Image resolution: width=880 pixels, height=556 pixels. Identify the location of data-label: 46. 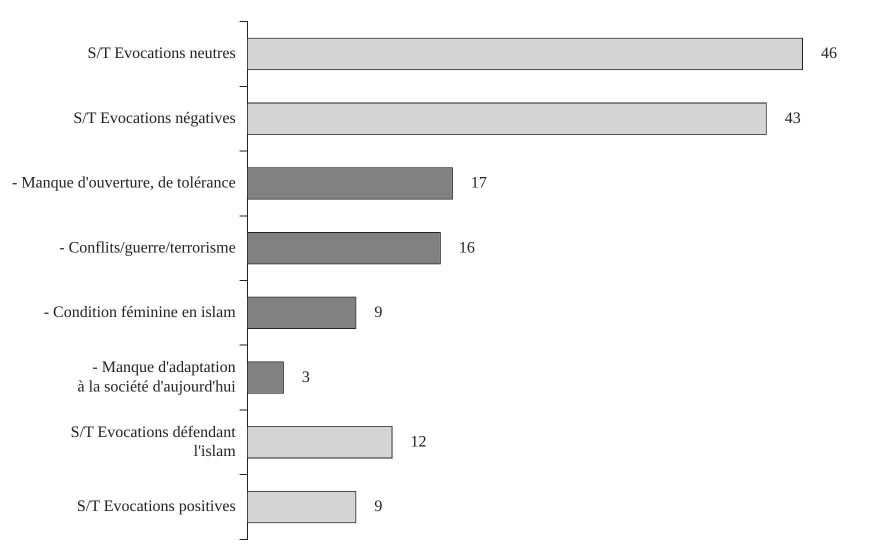
(829, 53).